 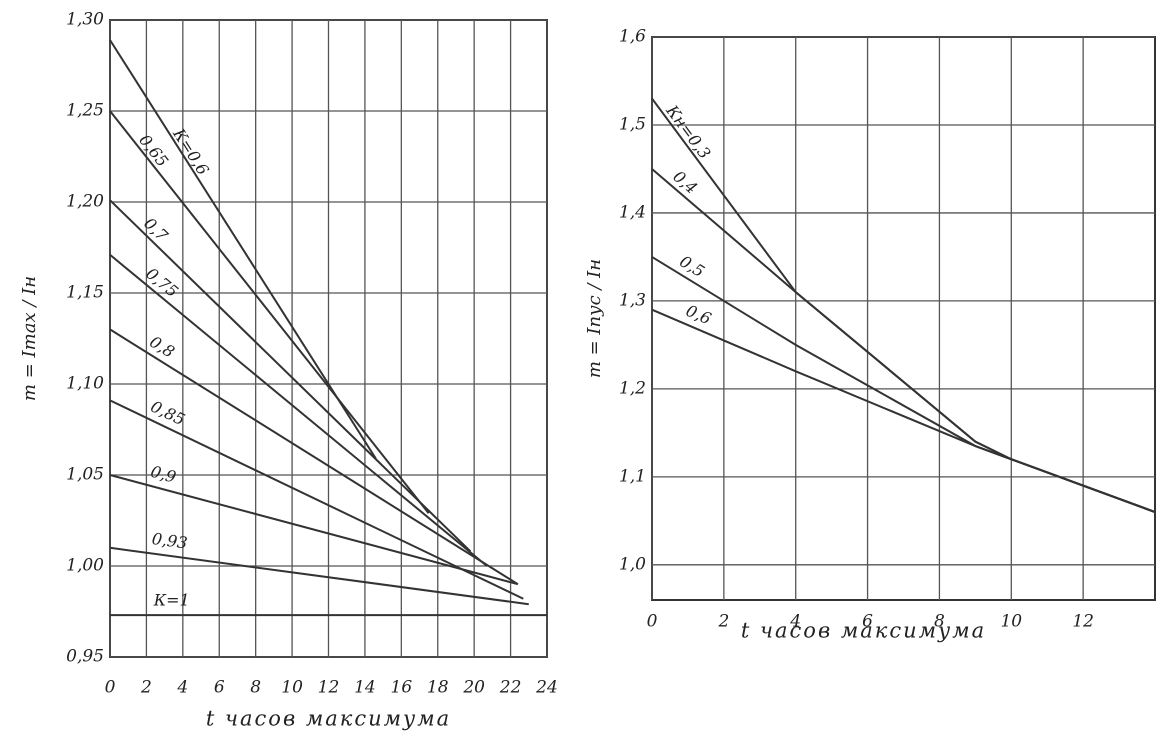 What do you see at coordinates (162, 347) in the screenshot?
I see `series-label: 0,8` at bounding box center [162, 347].